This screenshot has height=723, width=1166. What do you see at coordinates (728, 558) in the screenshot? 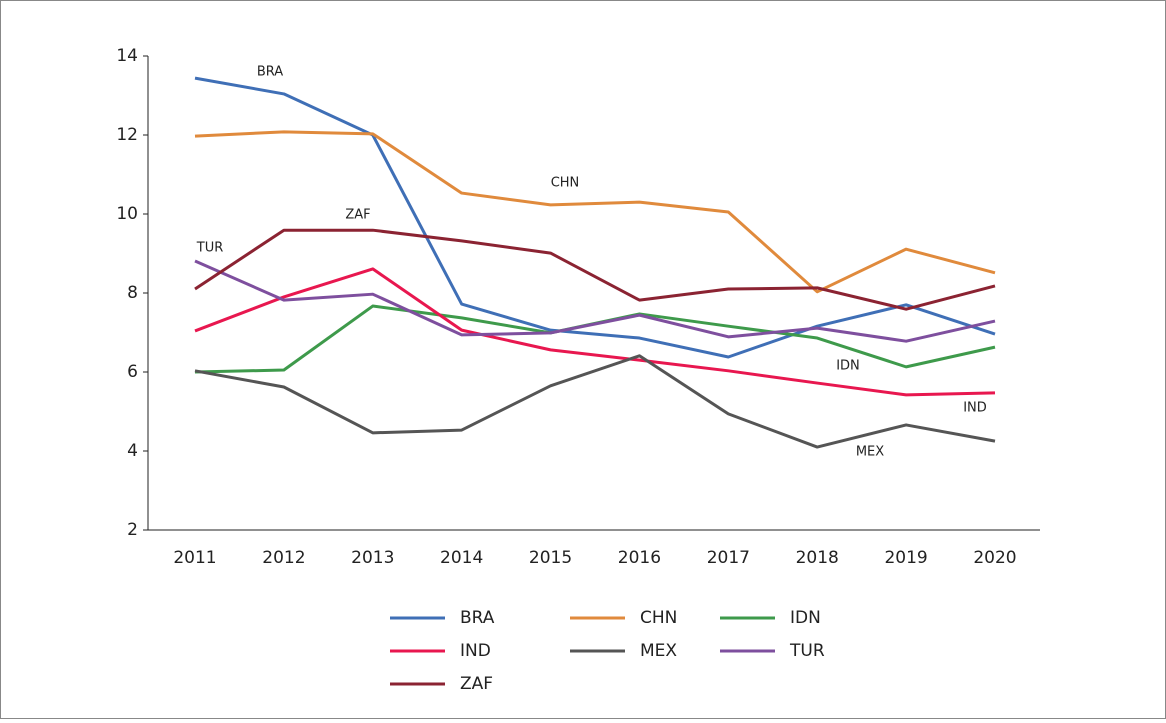
I see `x-tick-label: 2017` at bounding box center [728, 558].